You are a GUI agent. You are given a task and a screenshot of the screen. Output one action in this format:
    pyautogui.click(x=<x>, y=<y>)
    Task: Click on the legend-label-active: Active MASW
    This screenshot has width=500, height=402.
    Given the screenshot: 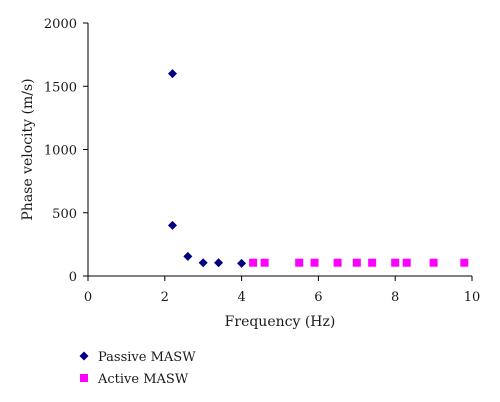 What is the action you would take?
    pyautogui.click(x=143, y=379)
    